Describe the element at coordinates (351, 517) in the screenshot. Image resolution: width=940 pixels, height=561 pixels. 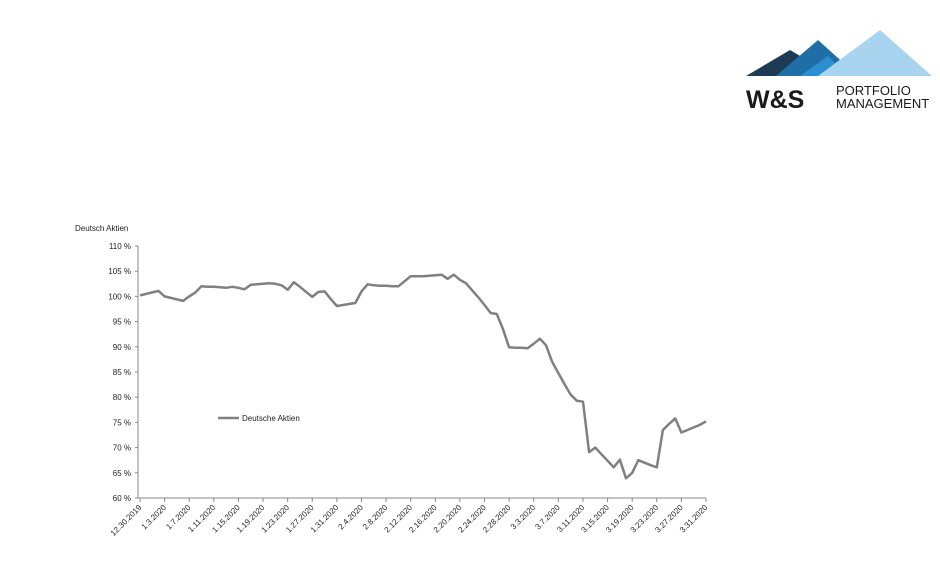
I see `x-tick-label: 2.4.2020` at that location.